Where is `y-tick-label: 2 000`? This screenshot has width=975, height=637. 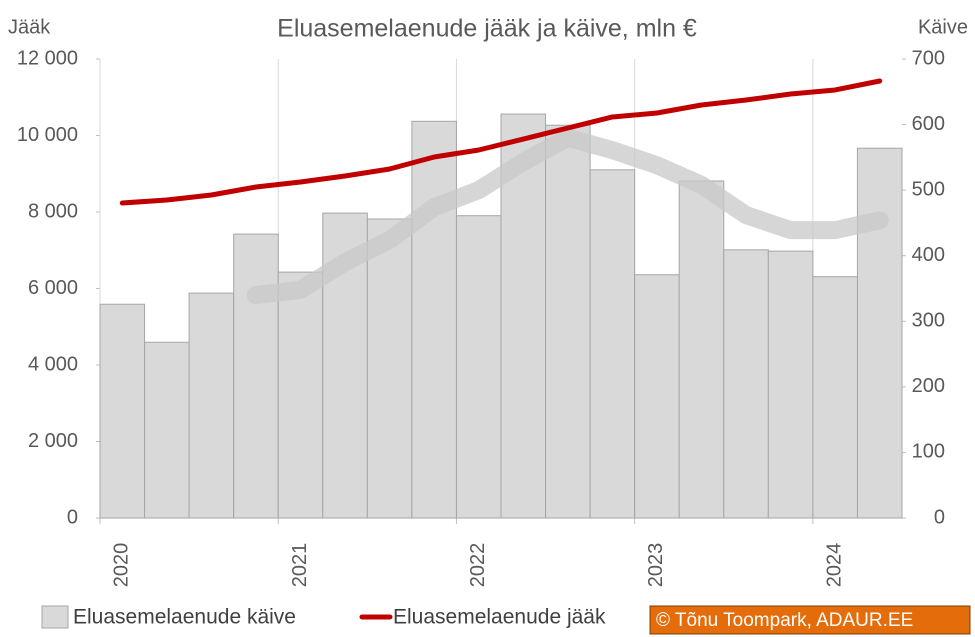 y-tick-label: 2 000 is located at coordinates (53, 441).